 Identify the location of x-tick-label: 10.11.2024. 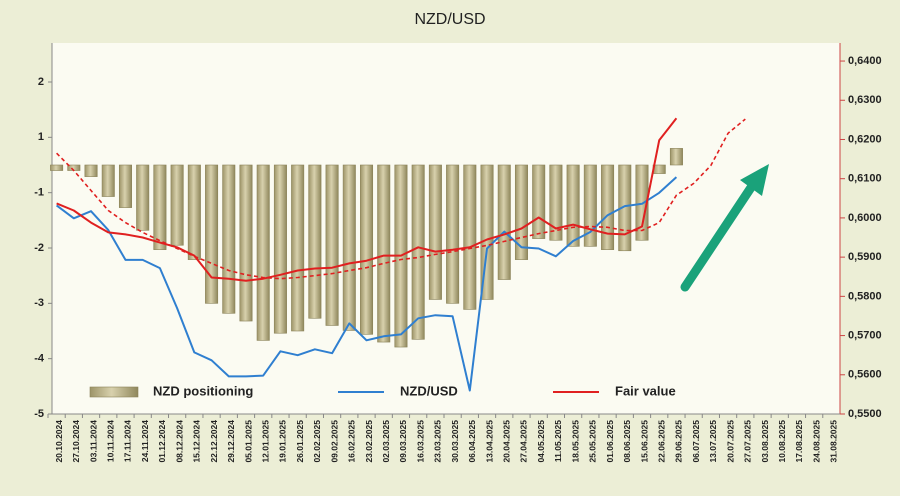
(111, 441).